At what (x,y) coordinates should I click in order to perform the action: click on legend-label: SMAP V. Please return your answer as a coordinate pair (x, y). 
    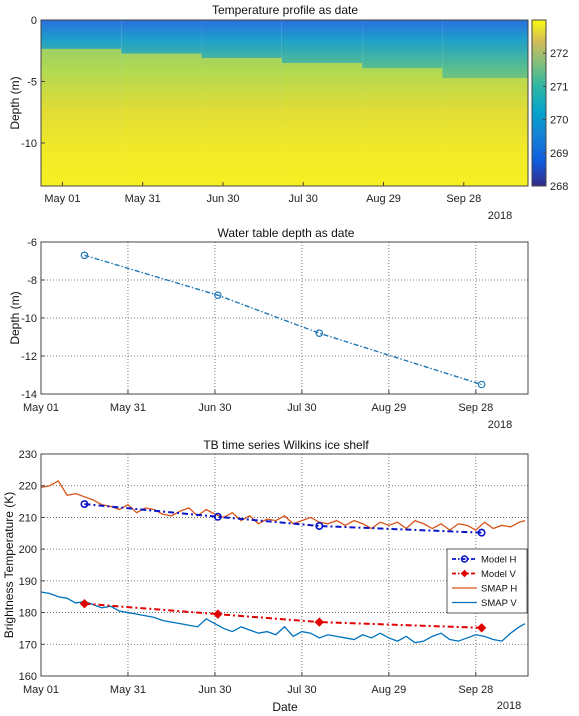
    Looking at the image, I should click on (499, 603).